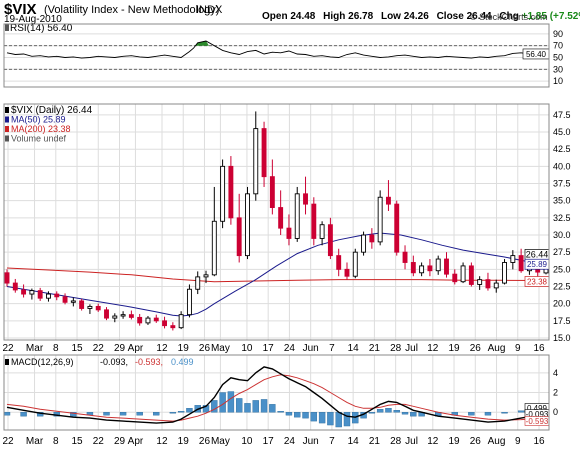  I want to click on x-tick-label-macd: 16, so click(539, 441).